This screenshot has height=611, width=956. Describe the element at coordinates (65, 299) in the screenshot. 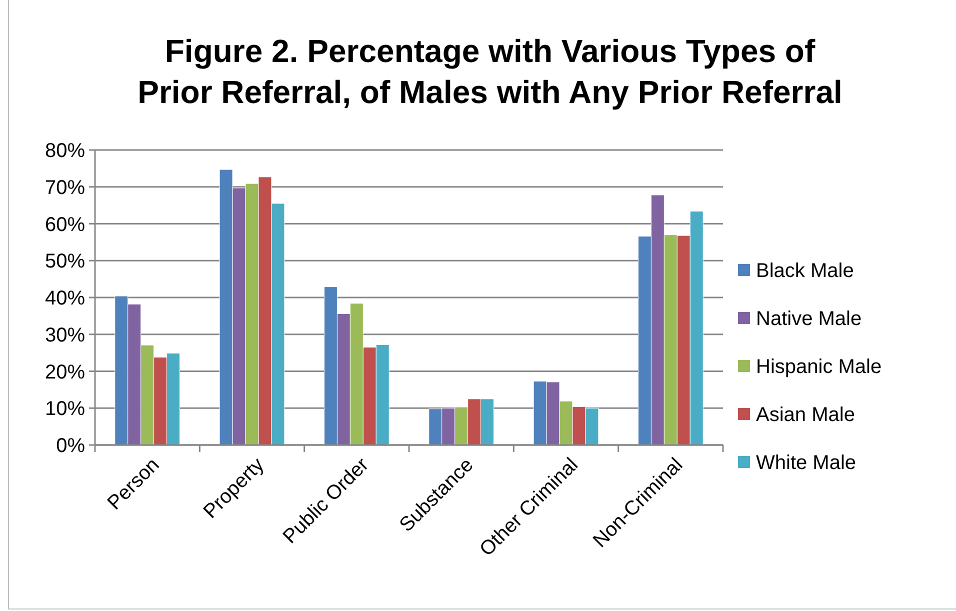

I see `y-tick-label: 40%` at that location.